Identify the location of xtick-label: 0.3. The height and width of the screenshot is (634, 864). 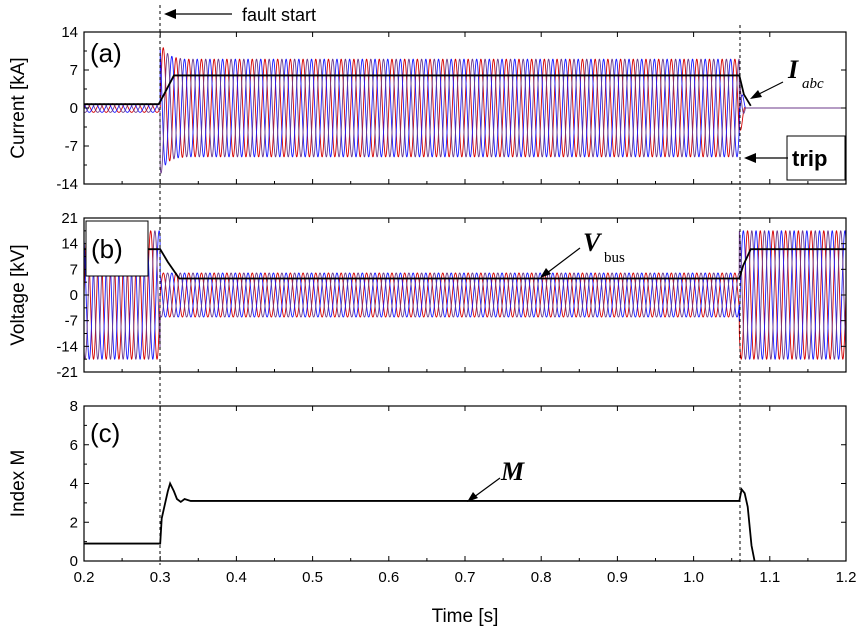
(160, 577).